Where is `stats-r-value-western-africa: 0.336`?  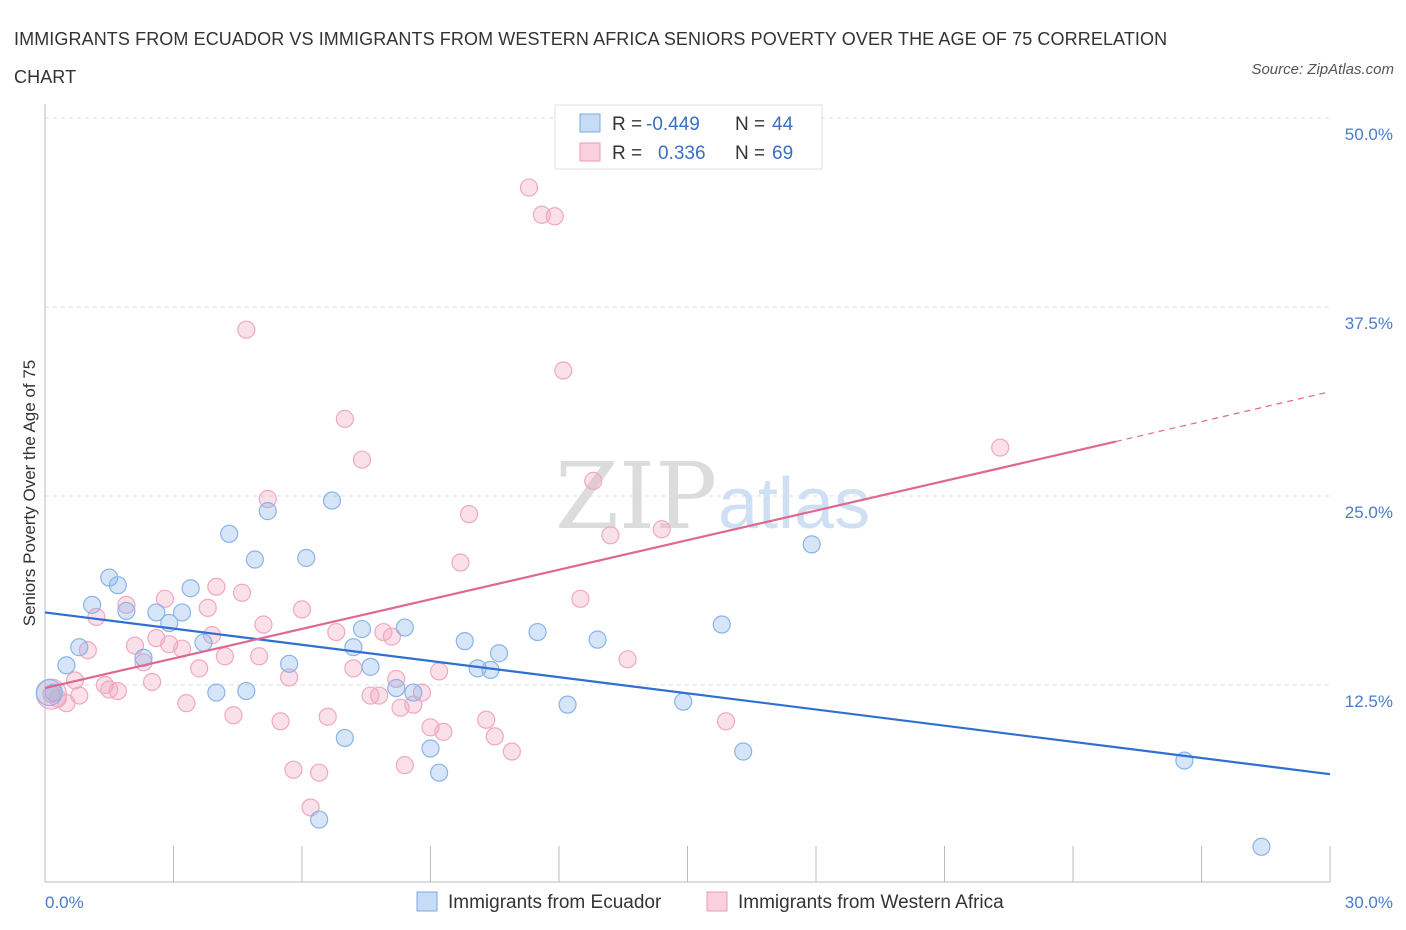
stats-r-value-western-africa: 0.336 is located at coordinates (682, 153).